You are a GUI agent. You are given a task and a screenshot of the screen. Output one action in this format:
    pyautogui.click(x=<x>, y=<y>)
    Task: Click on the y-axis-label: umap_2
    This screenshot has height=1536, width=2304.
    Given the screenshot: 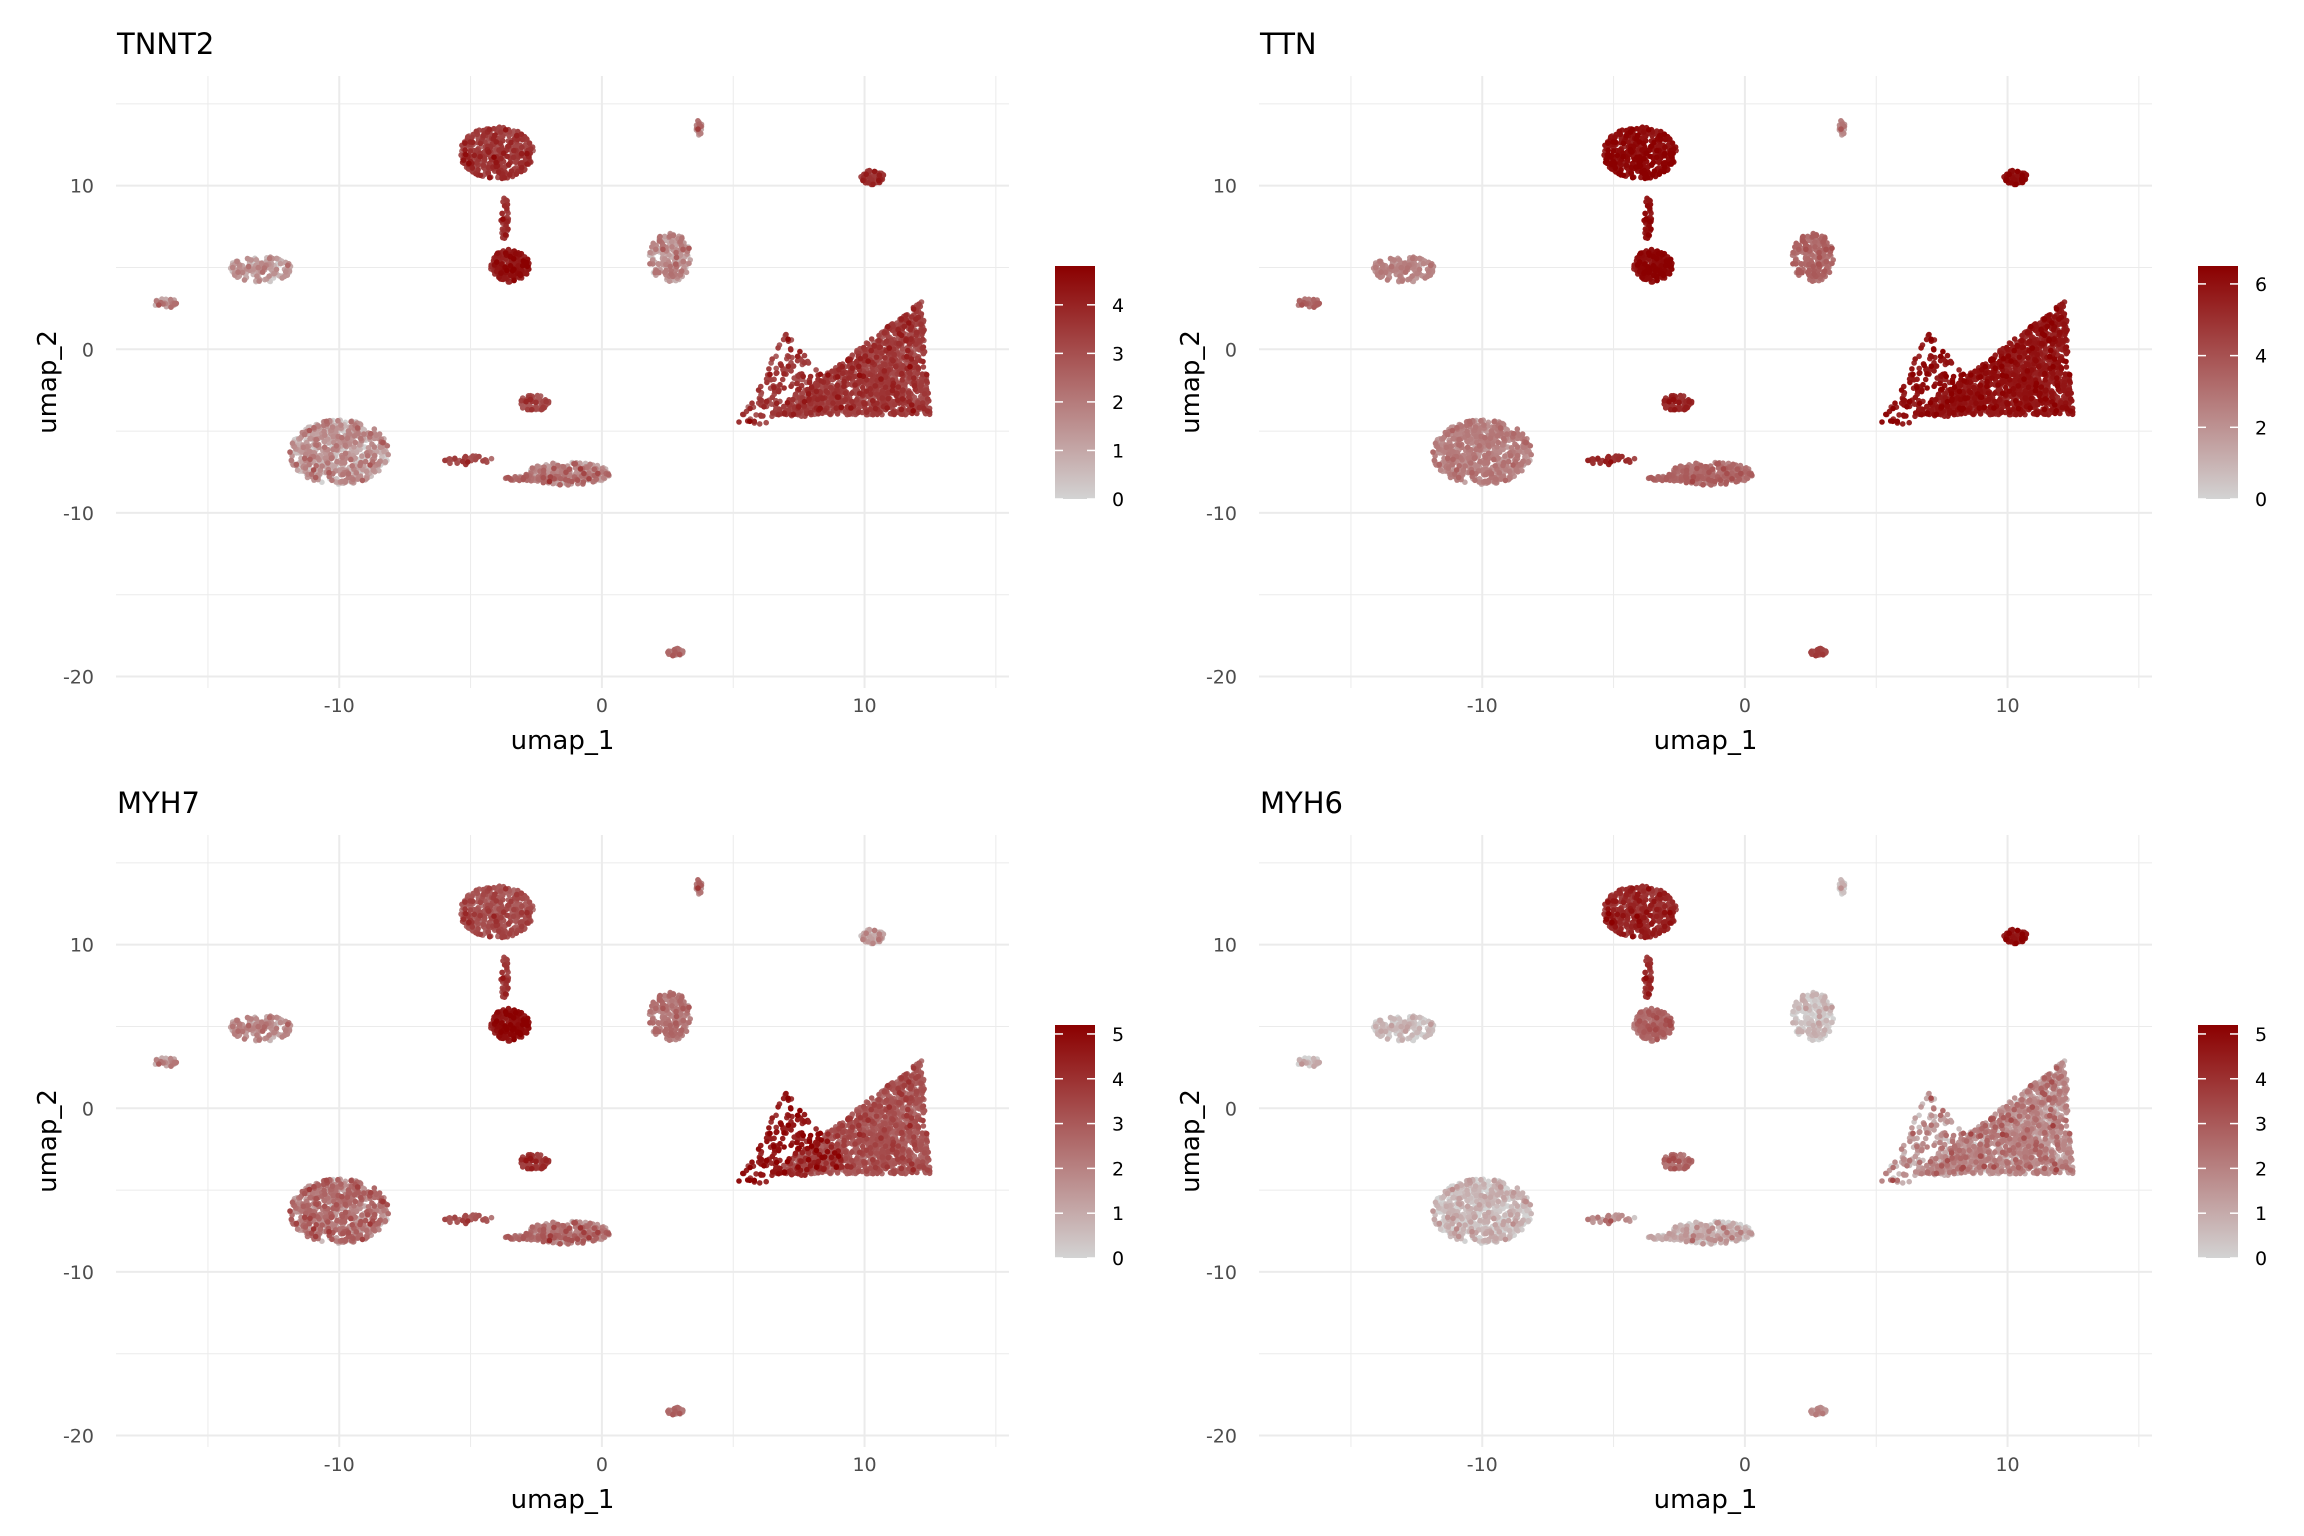 What is the action you would take?
    pyautogui.click(x=48, y=382)
    